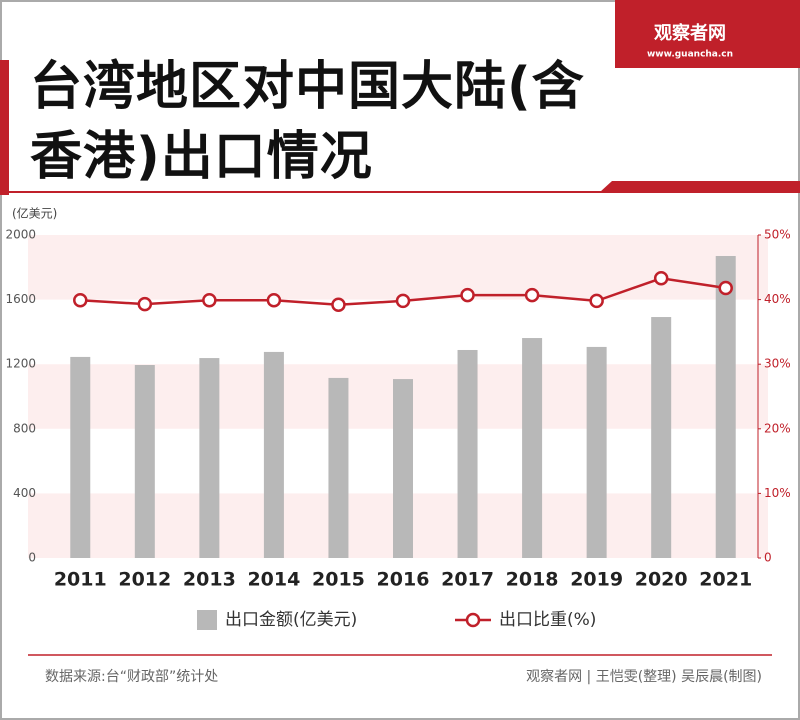  What do you see at coordinates (20, 364) in the screenshot?
I see `y-tick-label: 1200` at bounding box center [20, 364].